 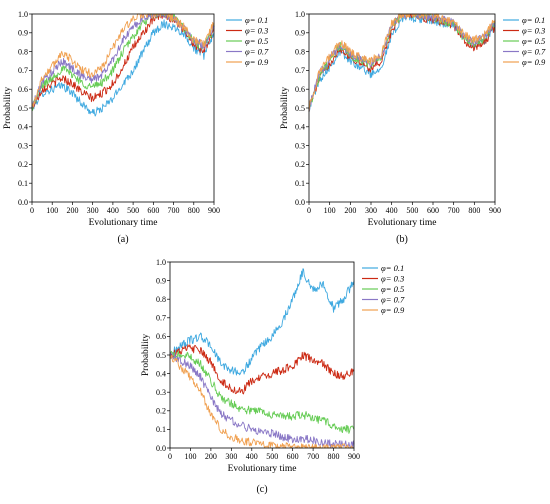 I want to click on plot-frame, so click(x=402, y=108).